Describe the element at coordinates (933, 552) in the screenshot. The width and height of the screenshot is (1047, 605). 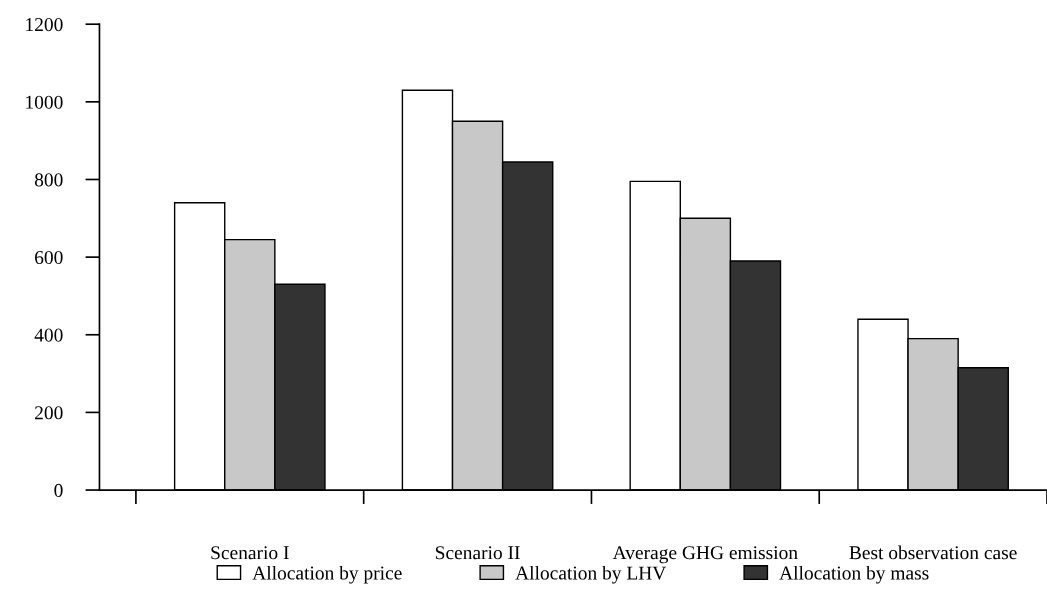
I see `x-tick-label: Best observation case` at that location.